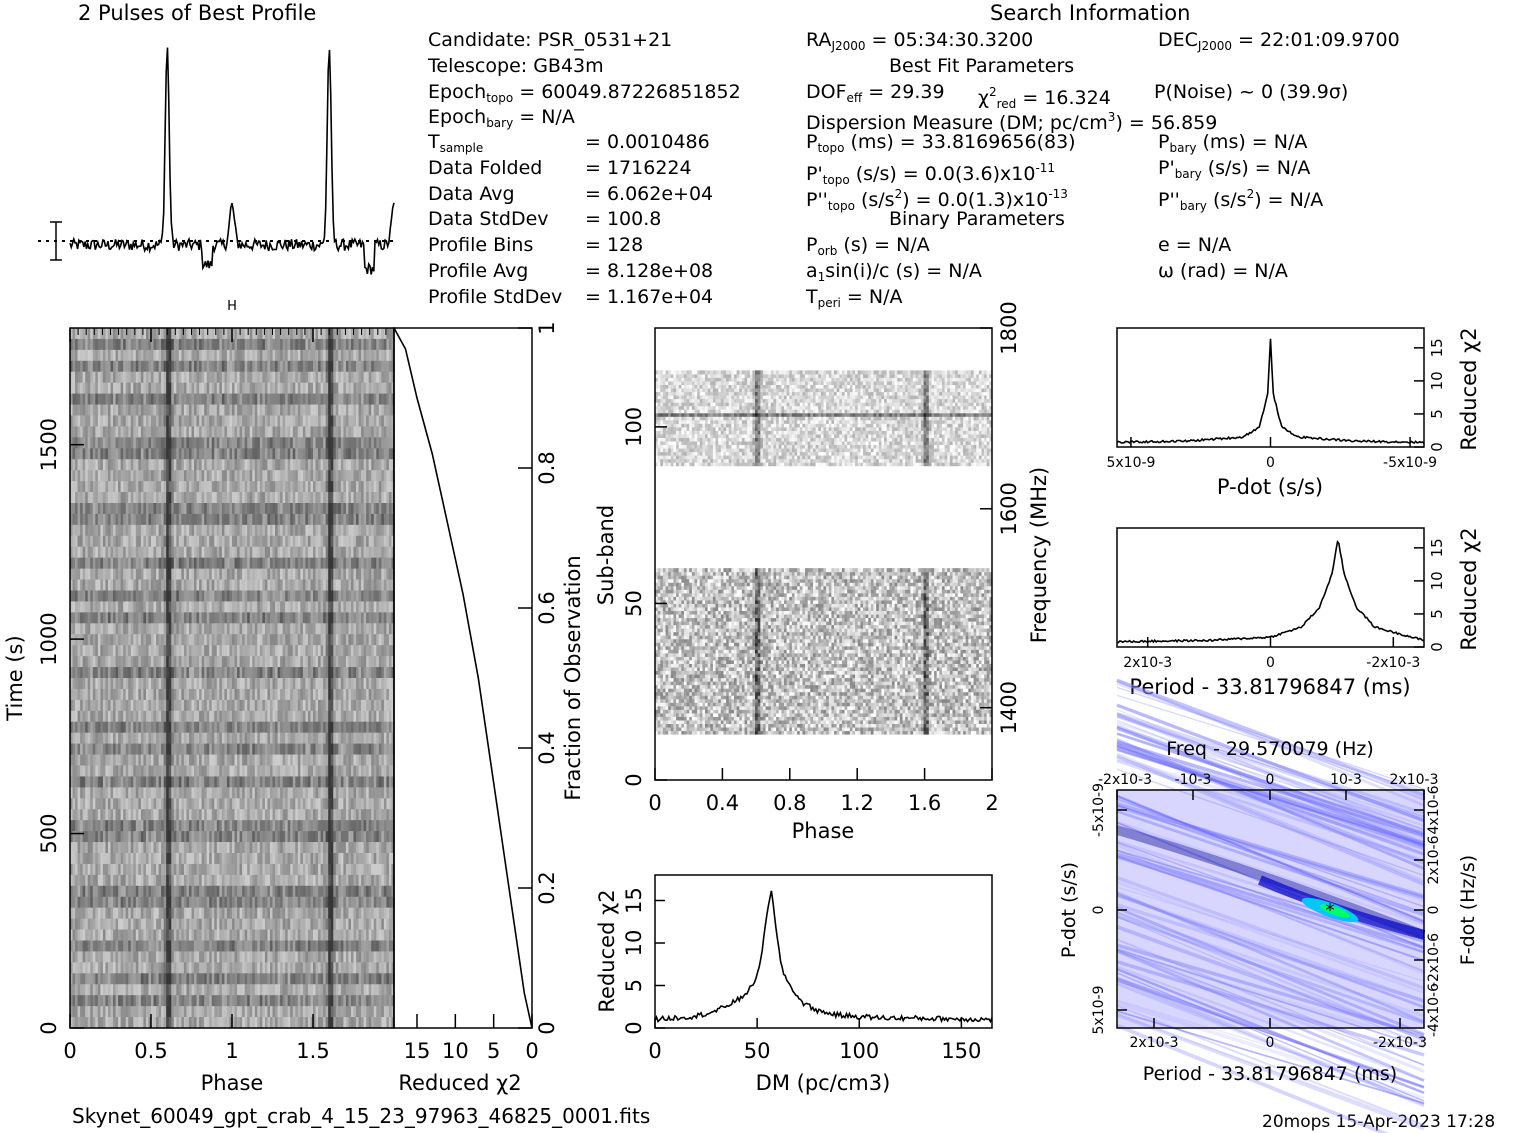  I want to click on data-avg-value: = 6.062e+04, so click(649, 194).